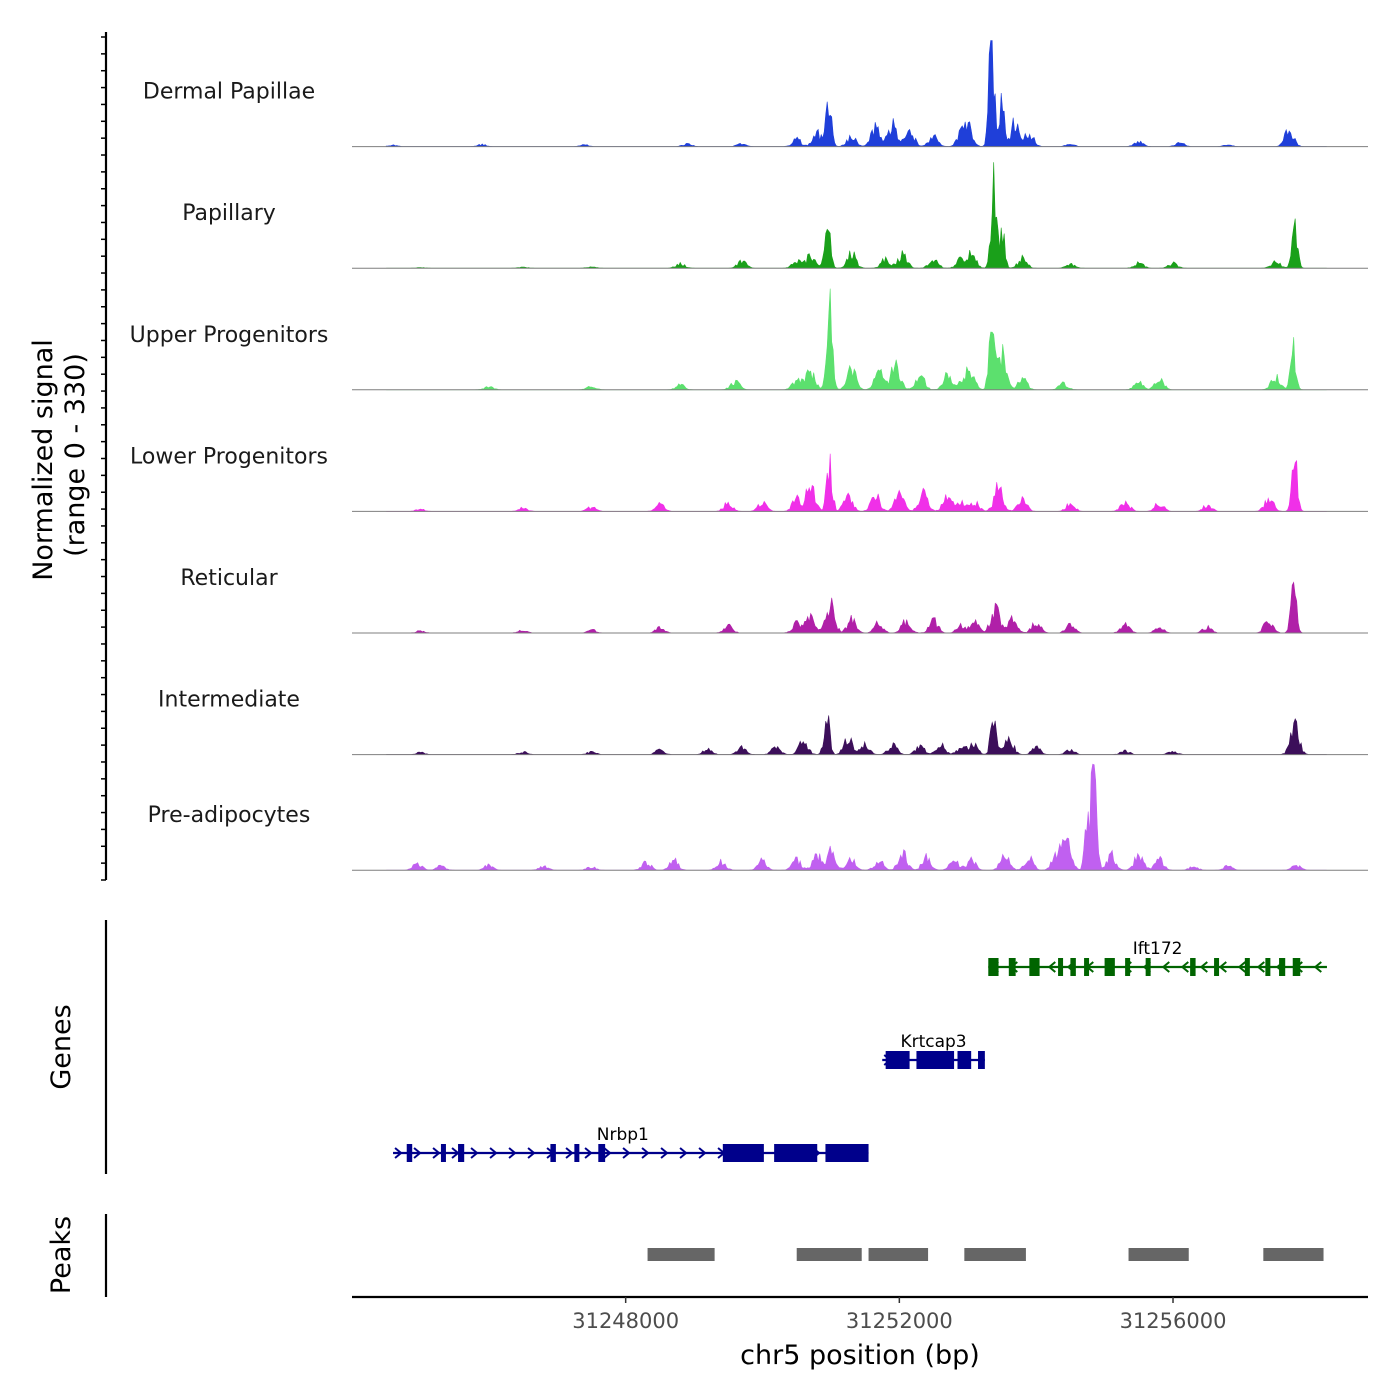 This screenshot has width=1400, height=1400. Describe the element at coordinates (229, 335) in the screenshot. I see `track-label: Upper Progenitors` at that location.